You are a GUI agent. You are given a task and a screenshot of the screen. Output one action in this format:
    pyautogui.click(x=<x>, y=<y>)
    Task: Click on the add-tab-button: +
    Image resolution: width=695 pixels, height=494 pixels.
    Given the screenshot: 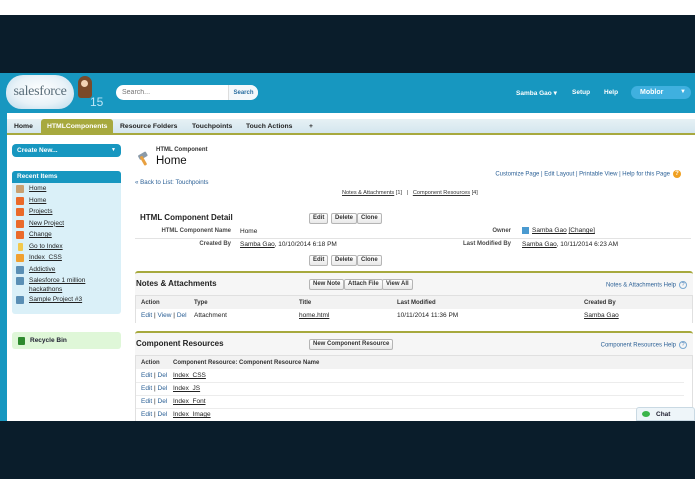 What is the action you would take?
    pyautogui.click(x=311, y=126)
    